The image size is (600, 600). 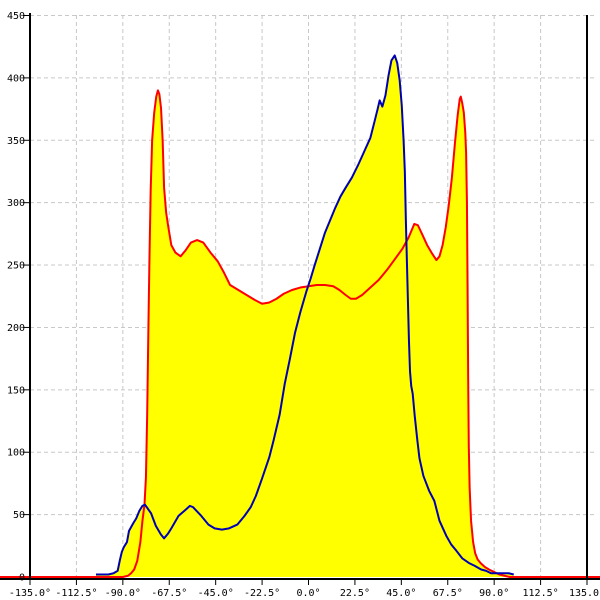 I want to click on x-tick-label: 67.5°, so click(x=448, y=593).